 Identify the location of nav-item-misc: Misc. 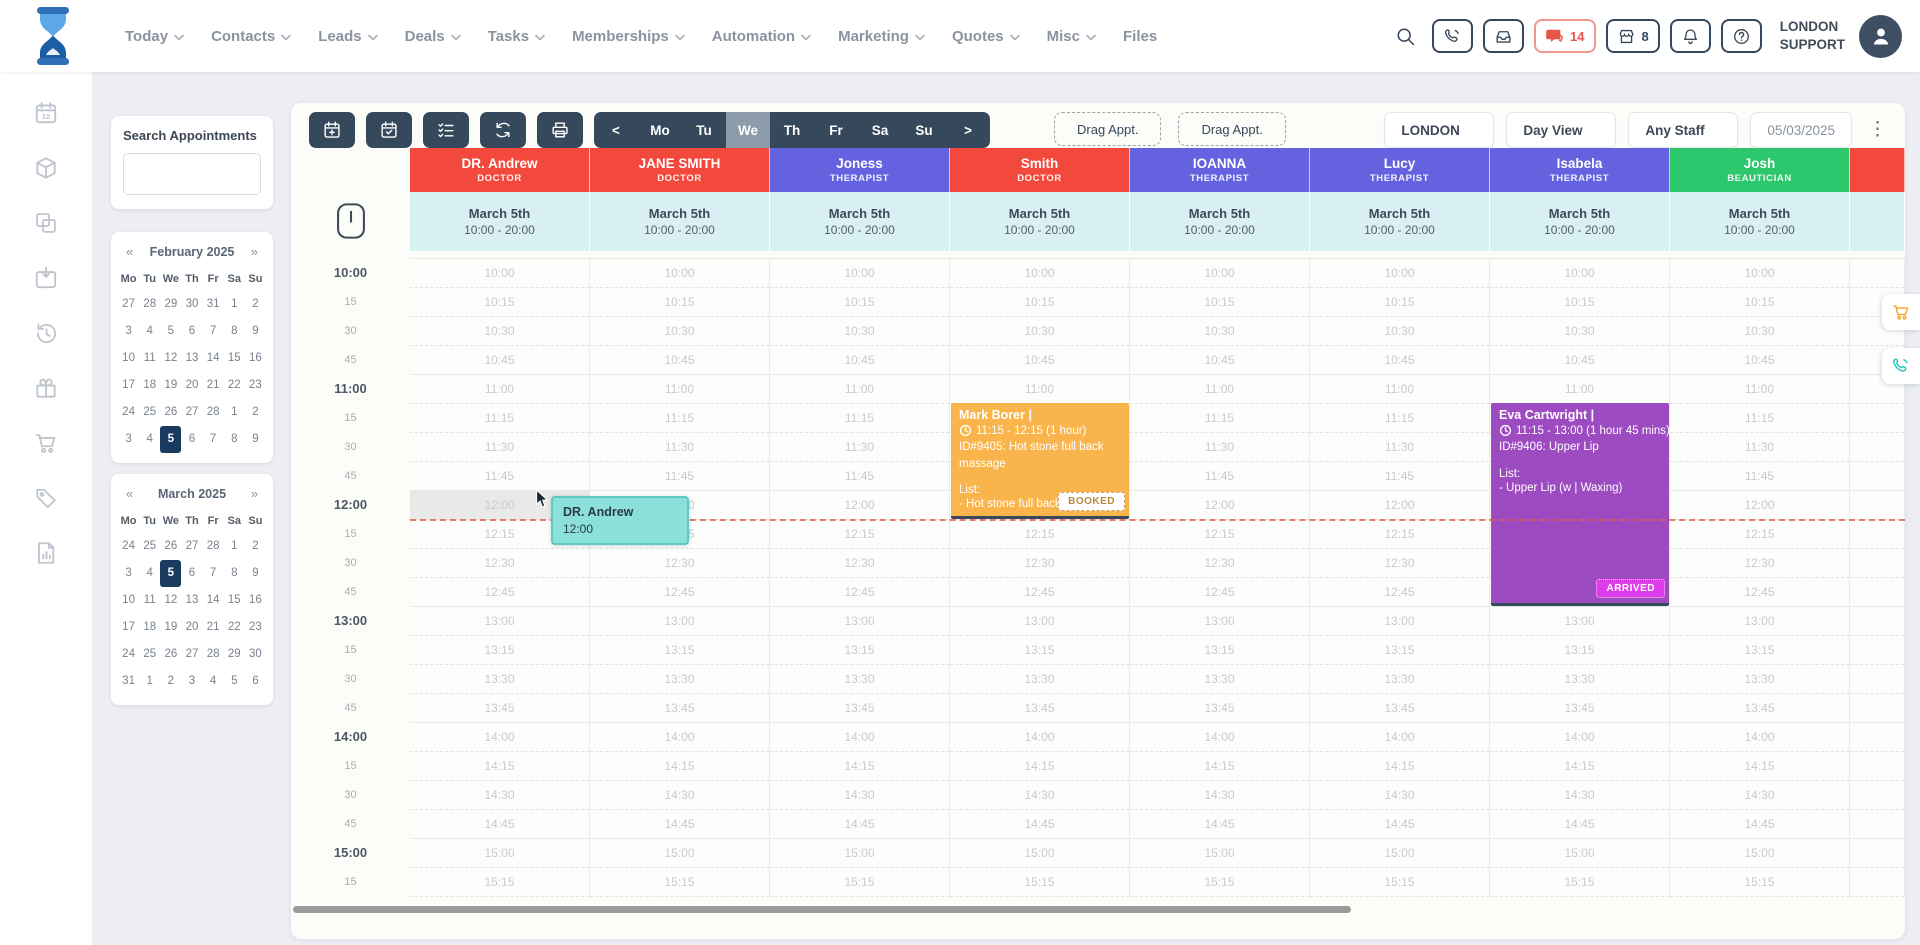
(1071, 36).